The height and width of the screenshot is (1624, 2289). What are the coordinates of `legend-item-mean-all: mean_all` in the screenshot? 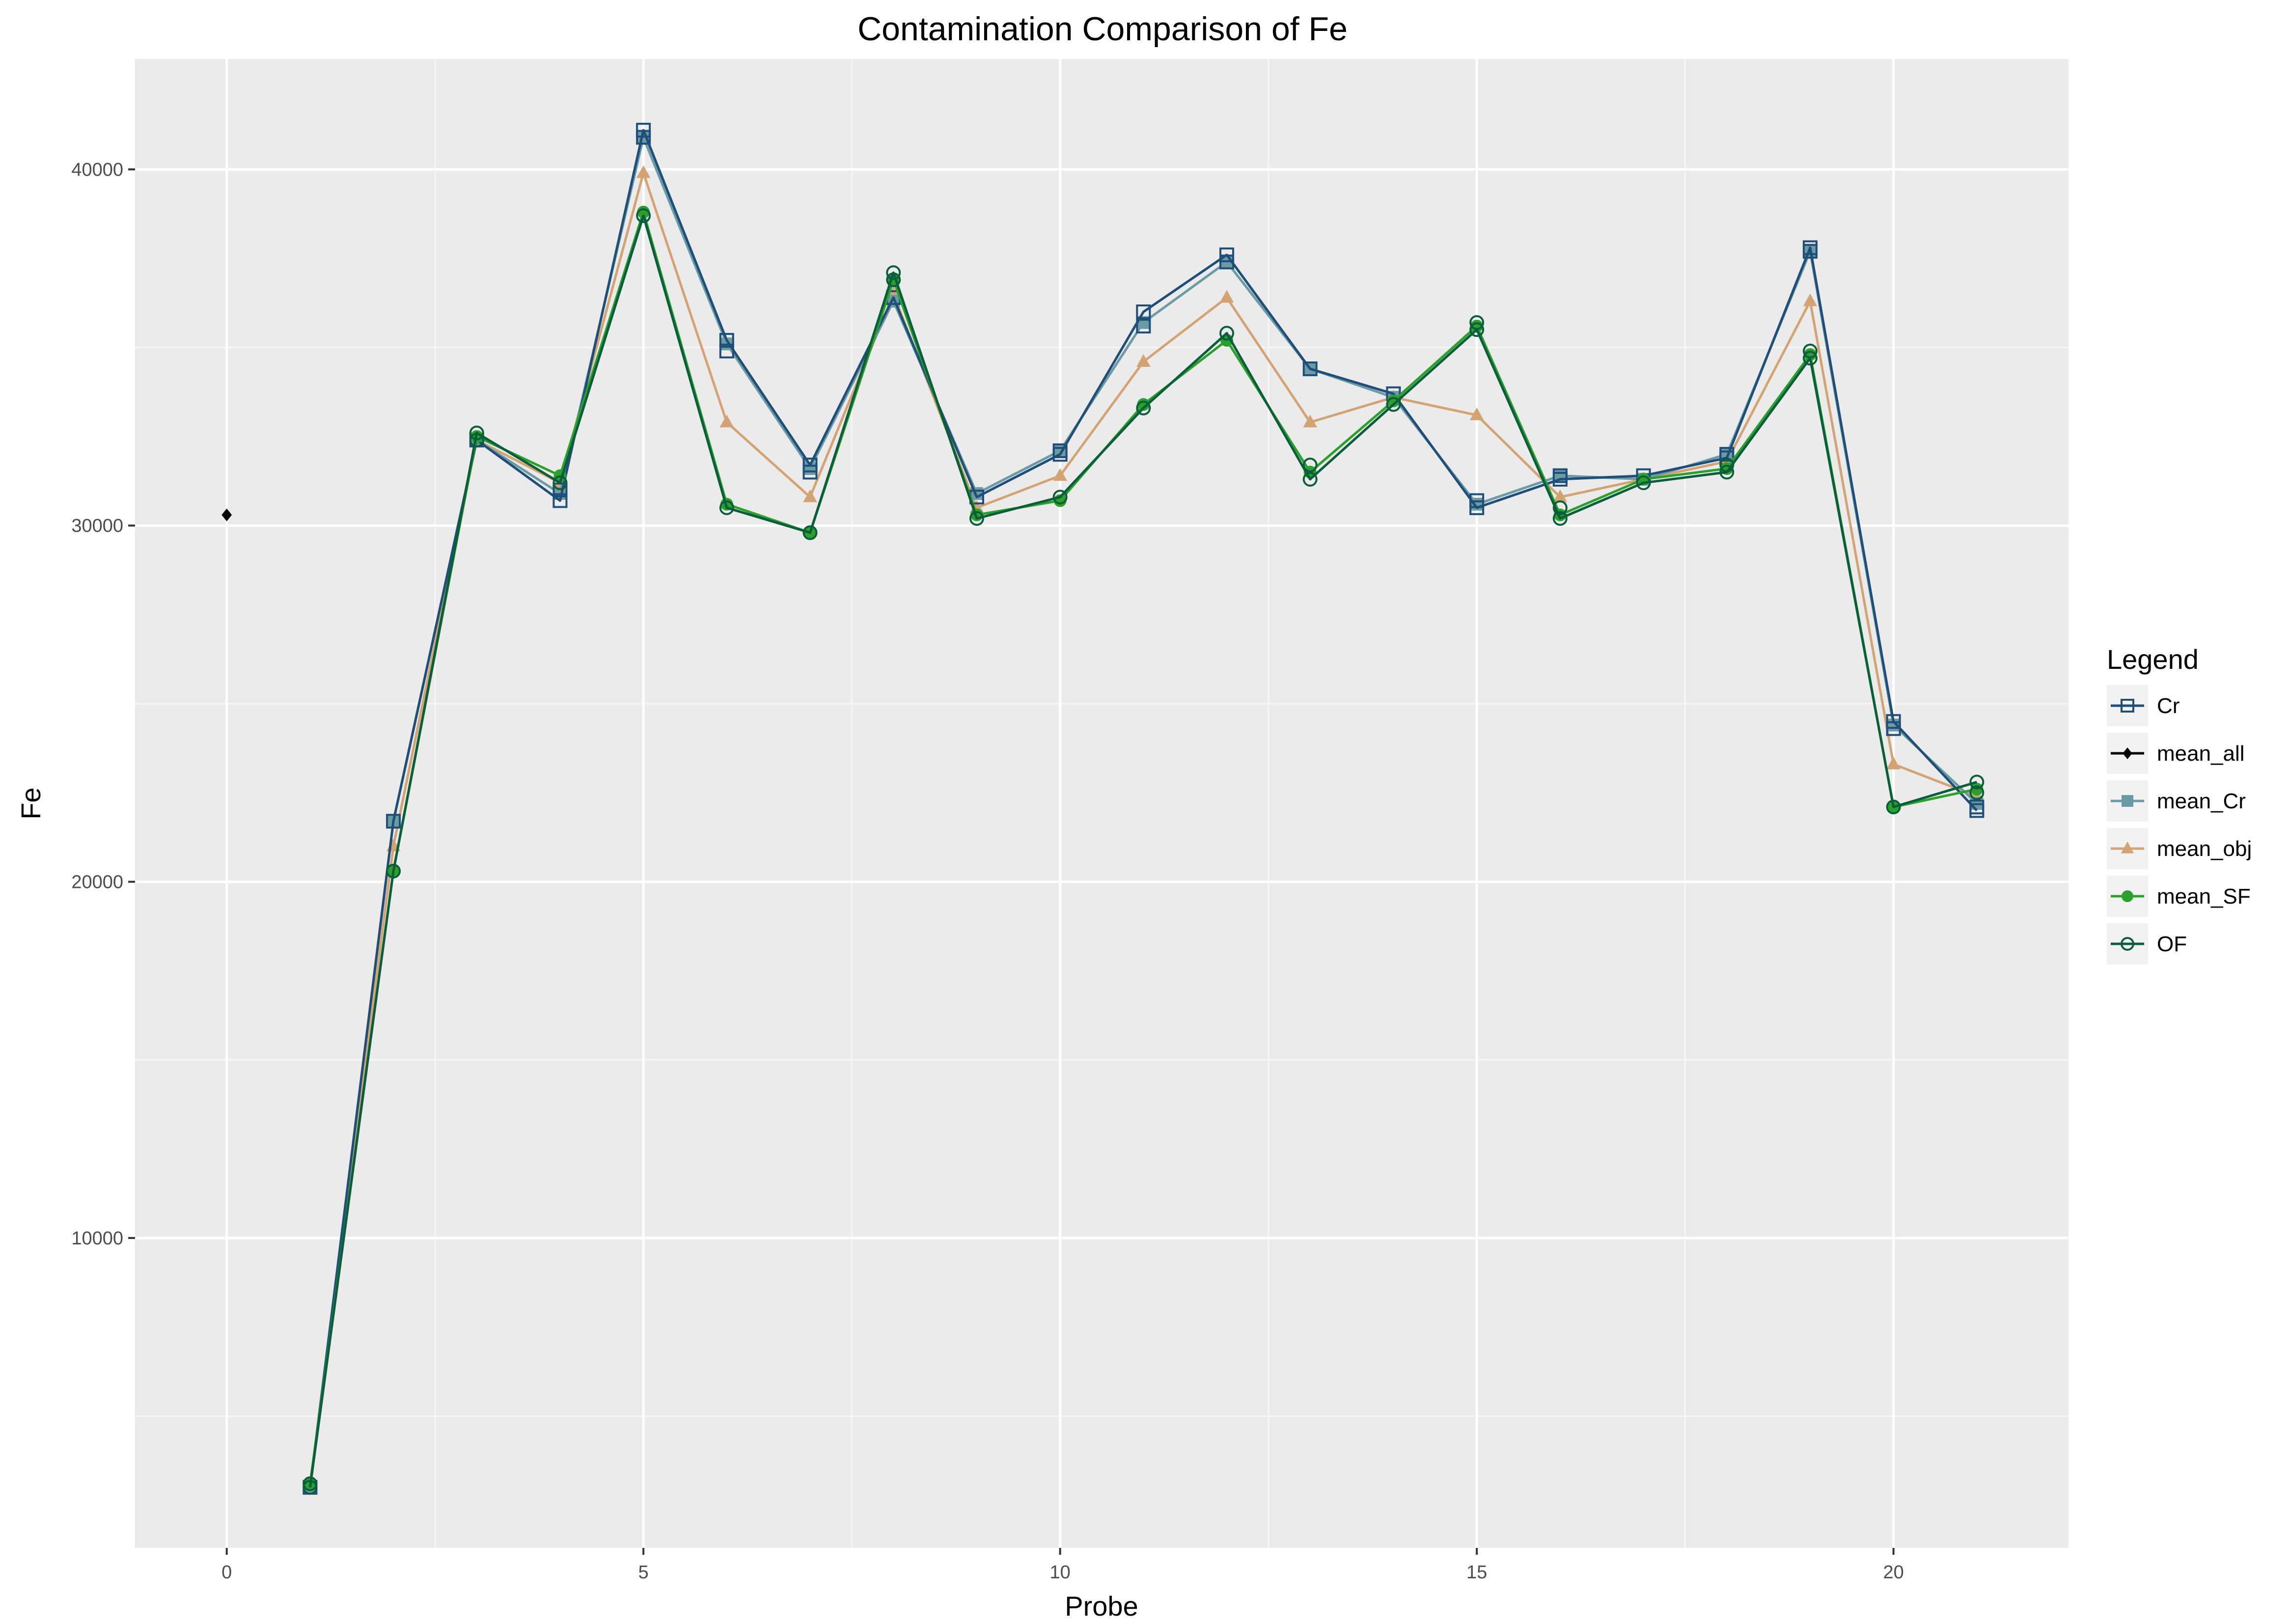 It's located at (2176, 753).